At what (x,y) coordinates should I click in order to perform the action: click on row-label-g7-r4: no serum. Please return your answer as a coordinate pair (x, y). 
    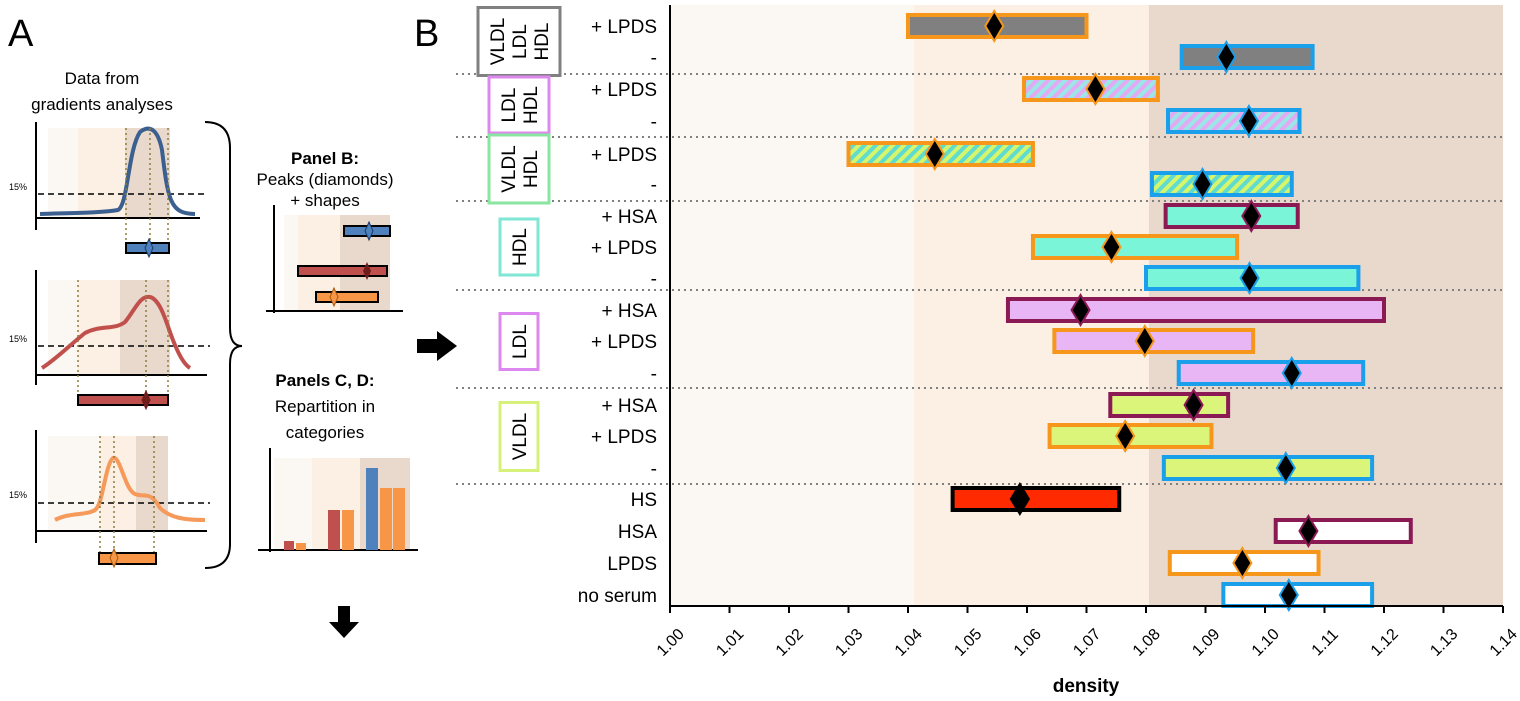
    Looking at the image, I should click on (617, 596).